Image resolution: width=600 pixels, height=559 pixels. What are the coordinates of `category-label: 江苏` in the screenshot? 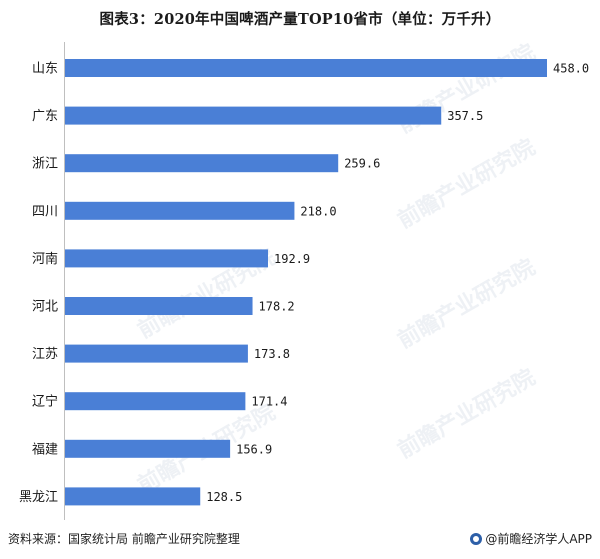 It's located at (45, 354).